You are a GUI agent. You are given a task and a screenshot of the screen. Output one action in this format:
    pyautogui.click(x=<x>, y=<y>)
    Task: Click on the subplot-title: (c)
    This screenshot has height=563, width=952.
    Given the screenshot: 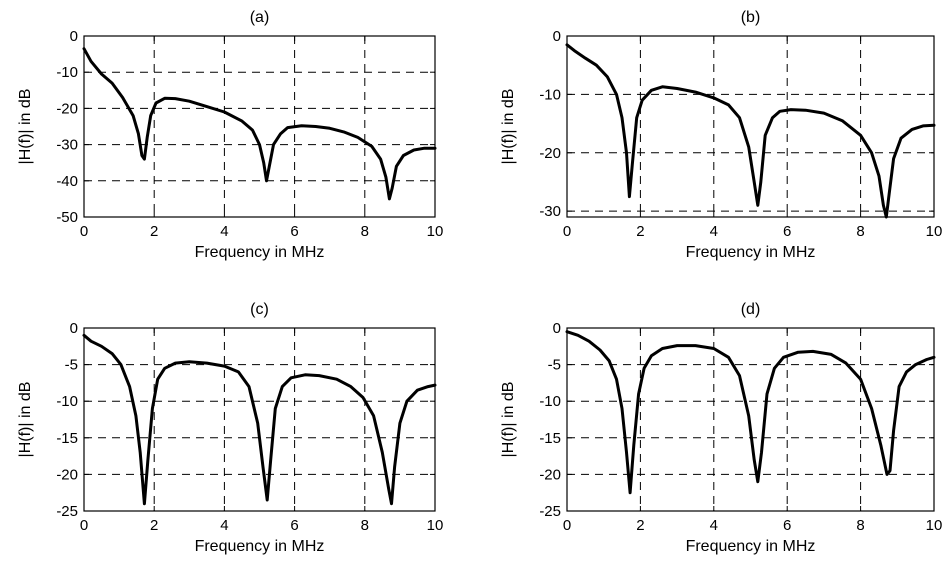 What is the action you would take?
    pyautogui.click(x=259, y=309)
    